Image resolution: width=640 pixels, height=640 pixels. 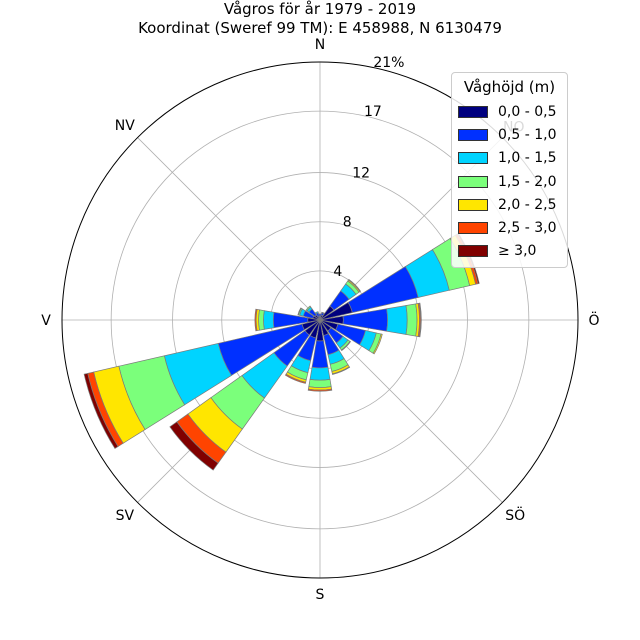 What do you see at coordinates (527, 134) in the screenshot?
I see `legend-label: 0,5 - 1,0` at bounding box center [527, 134].